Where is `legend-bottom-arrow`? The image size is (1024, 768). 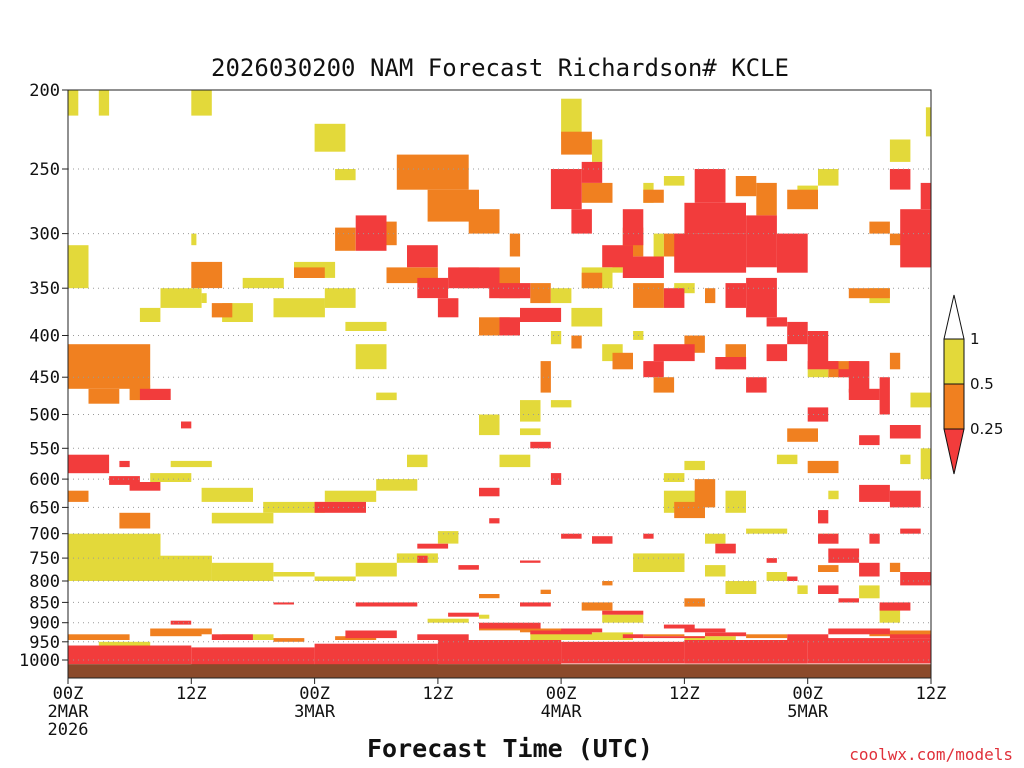 legend-bottom-arrow is located at coordinates (954, 451).